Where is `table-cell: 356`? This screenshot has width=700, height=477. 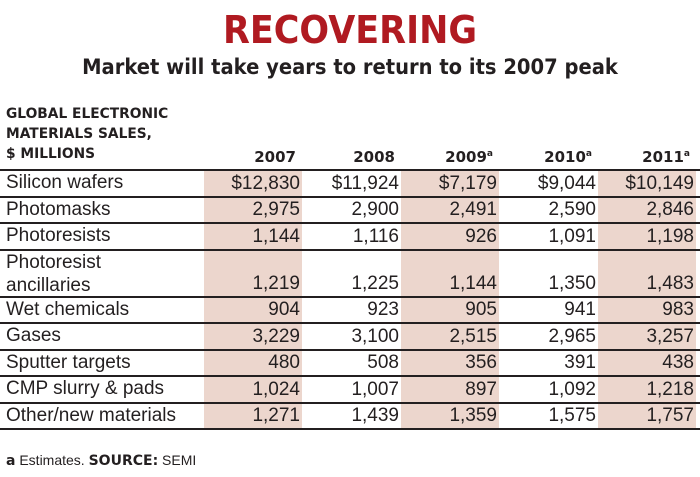 table-cell: 356 is located at coordinates (481, 362).